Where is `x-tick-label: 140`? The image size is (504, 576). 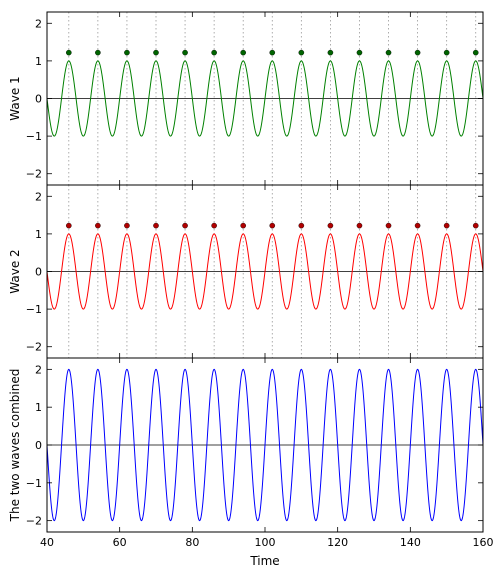 x-tick-label: 140 is located at coordinates (410, 542).